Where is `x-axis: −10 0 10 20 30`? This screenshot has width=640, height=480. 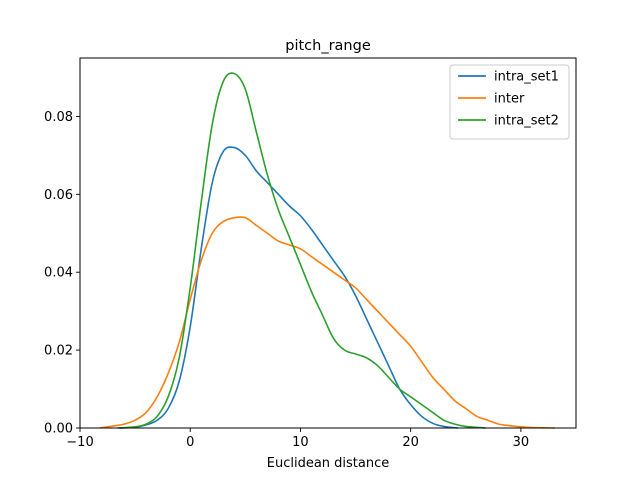 x-axis: −10 0 10 20 30 is located at coordinates (297, 439).